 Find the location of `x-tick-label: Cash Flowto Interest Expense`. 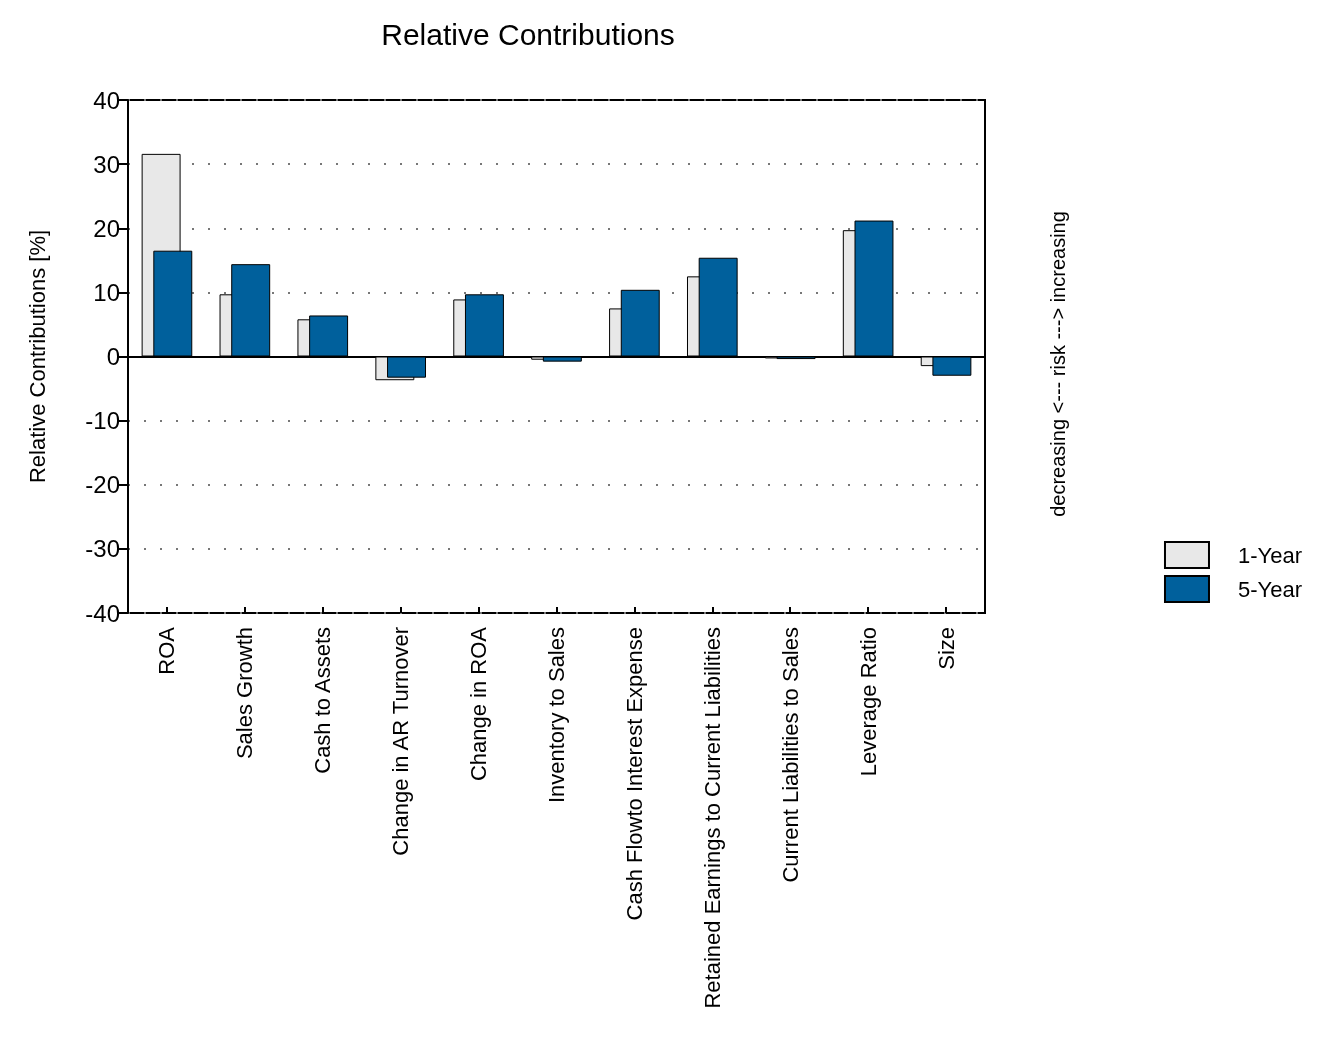

x-tick-label: Cash Flowto Interest Expense is located at coordinates (634, 774).